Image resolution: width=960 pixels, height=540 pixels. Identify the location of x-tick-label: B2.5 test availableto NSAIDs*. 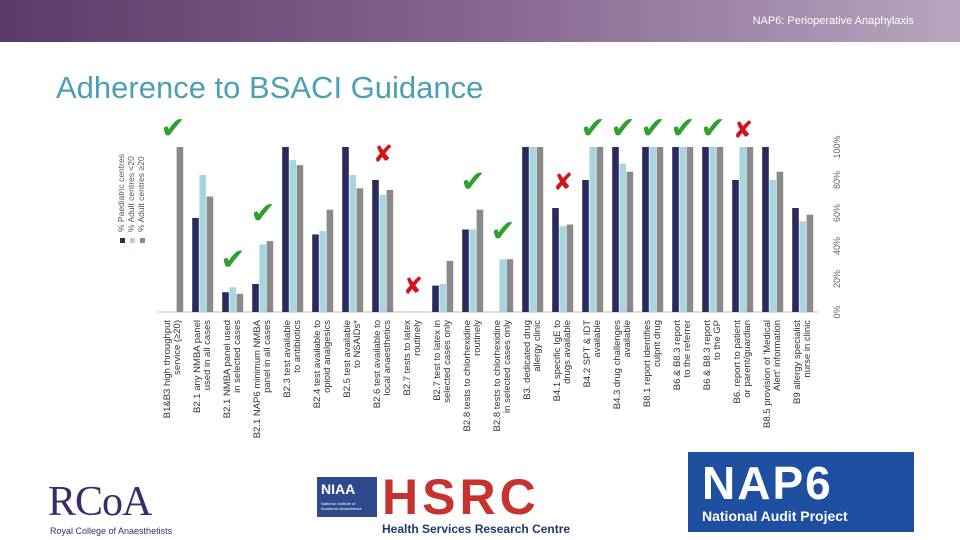
(352, 359).